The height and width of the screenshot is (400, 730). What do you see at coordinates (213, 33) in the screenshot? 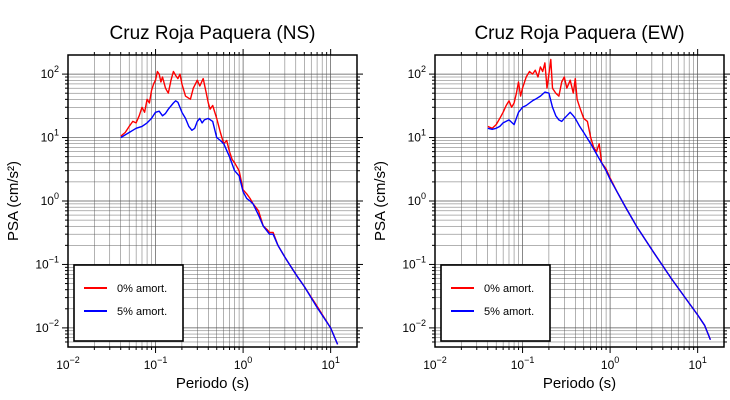
I see `chart-title: Cruz Roja Paquera (NS)` at bounding box center [213, 33].